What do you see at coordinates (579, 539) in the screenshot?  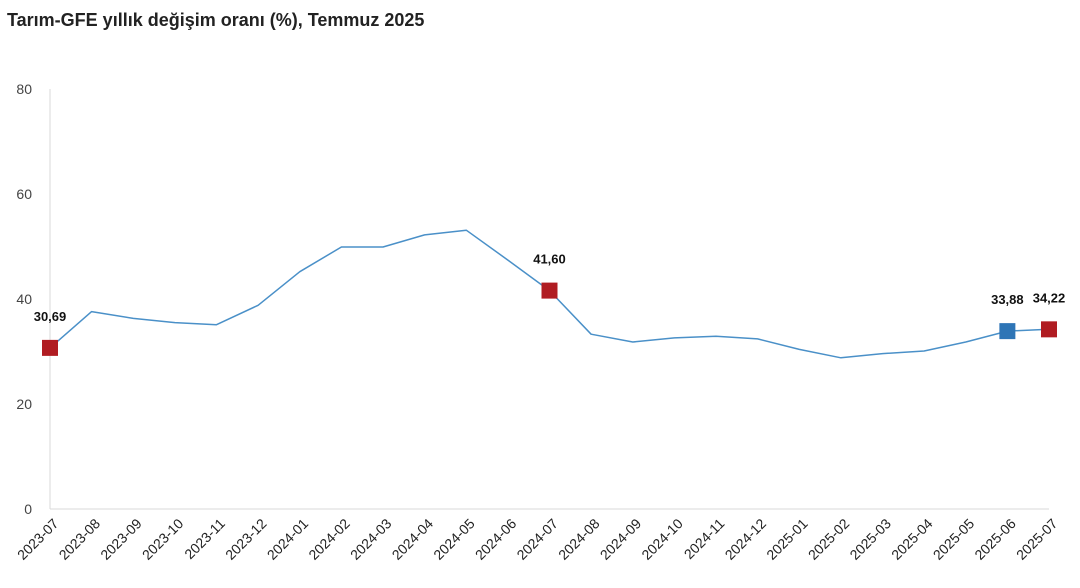 I see `x-tick-label: 2024-08` at bounding box center [579, 539].